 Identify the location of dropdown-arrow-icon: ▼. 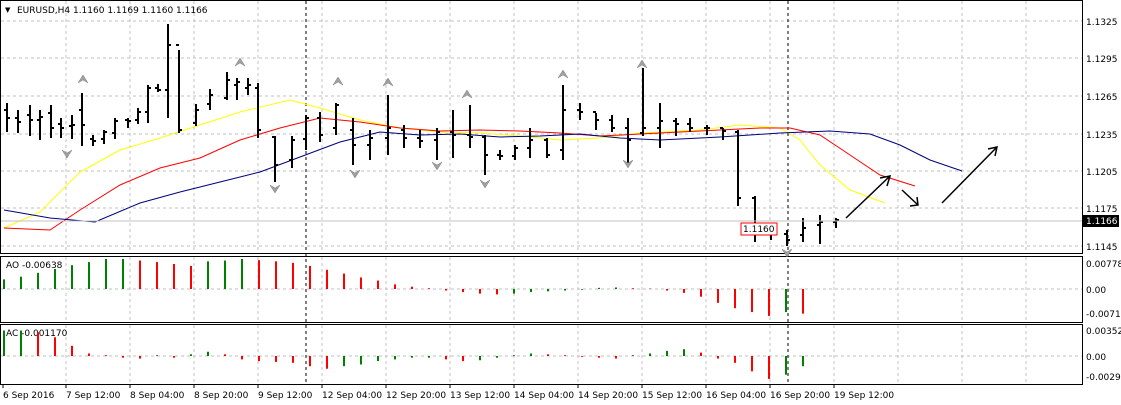
(8, 10).